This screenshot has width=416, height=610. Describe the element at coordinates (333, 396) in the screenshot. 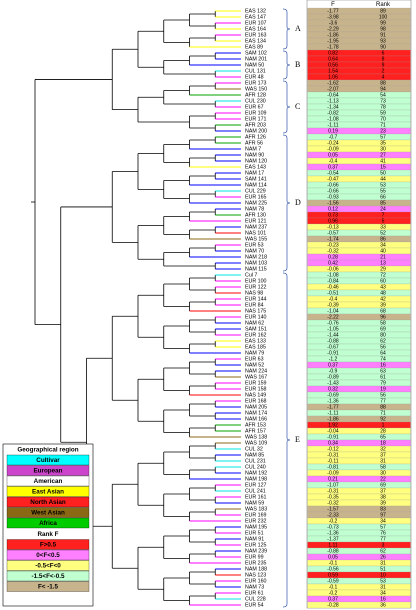

I see `f-cell: -0.69` at that location.